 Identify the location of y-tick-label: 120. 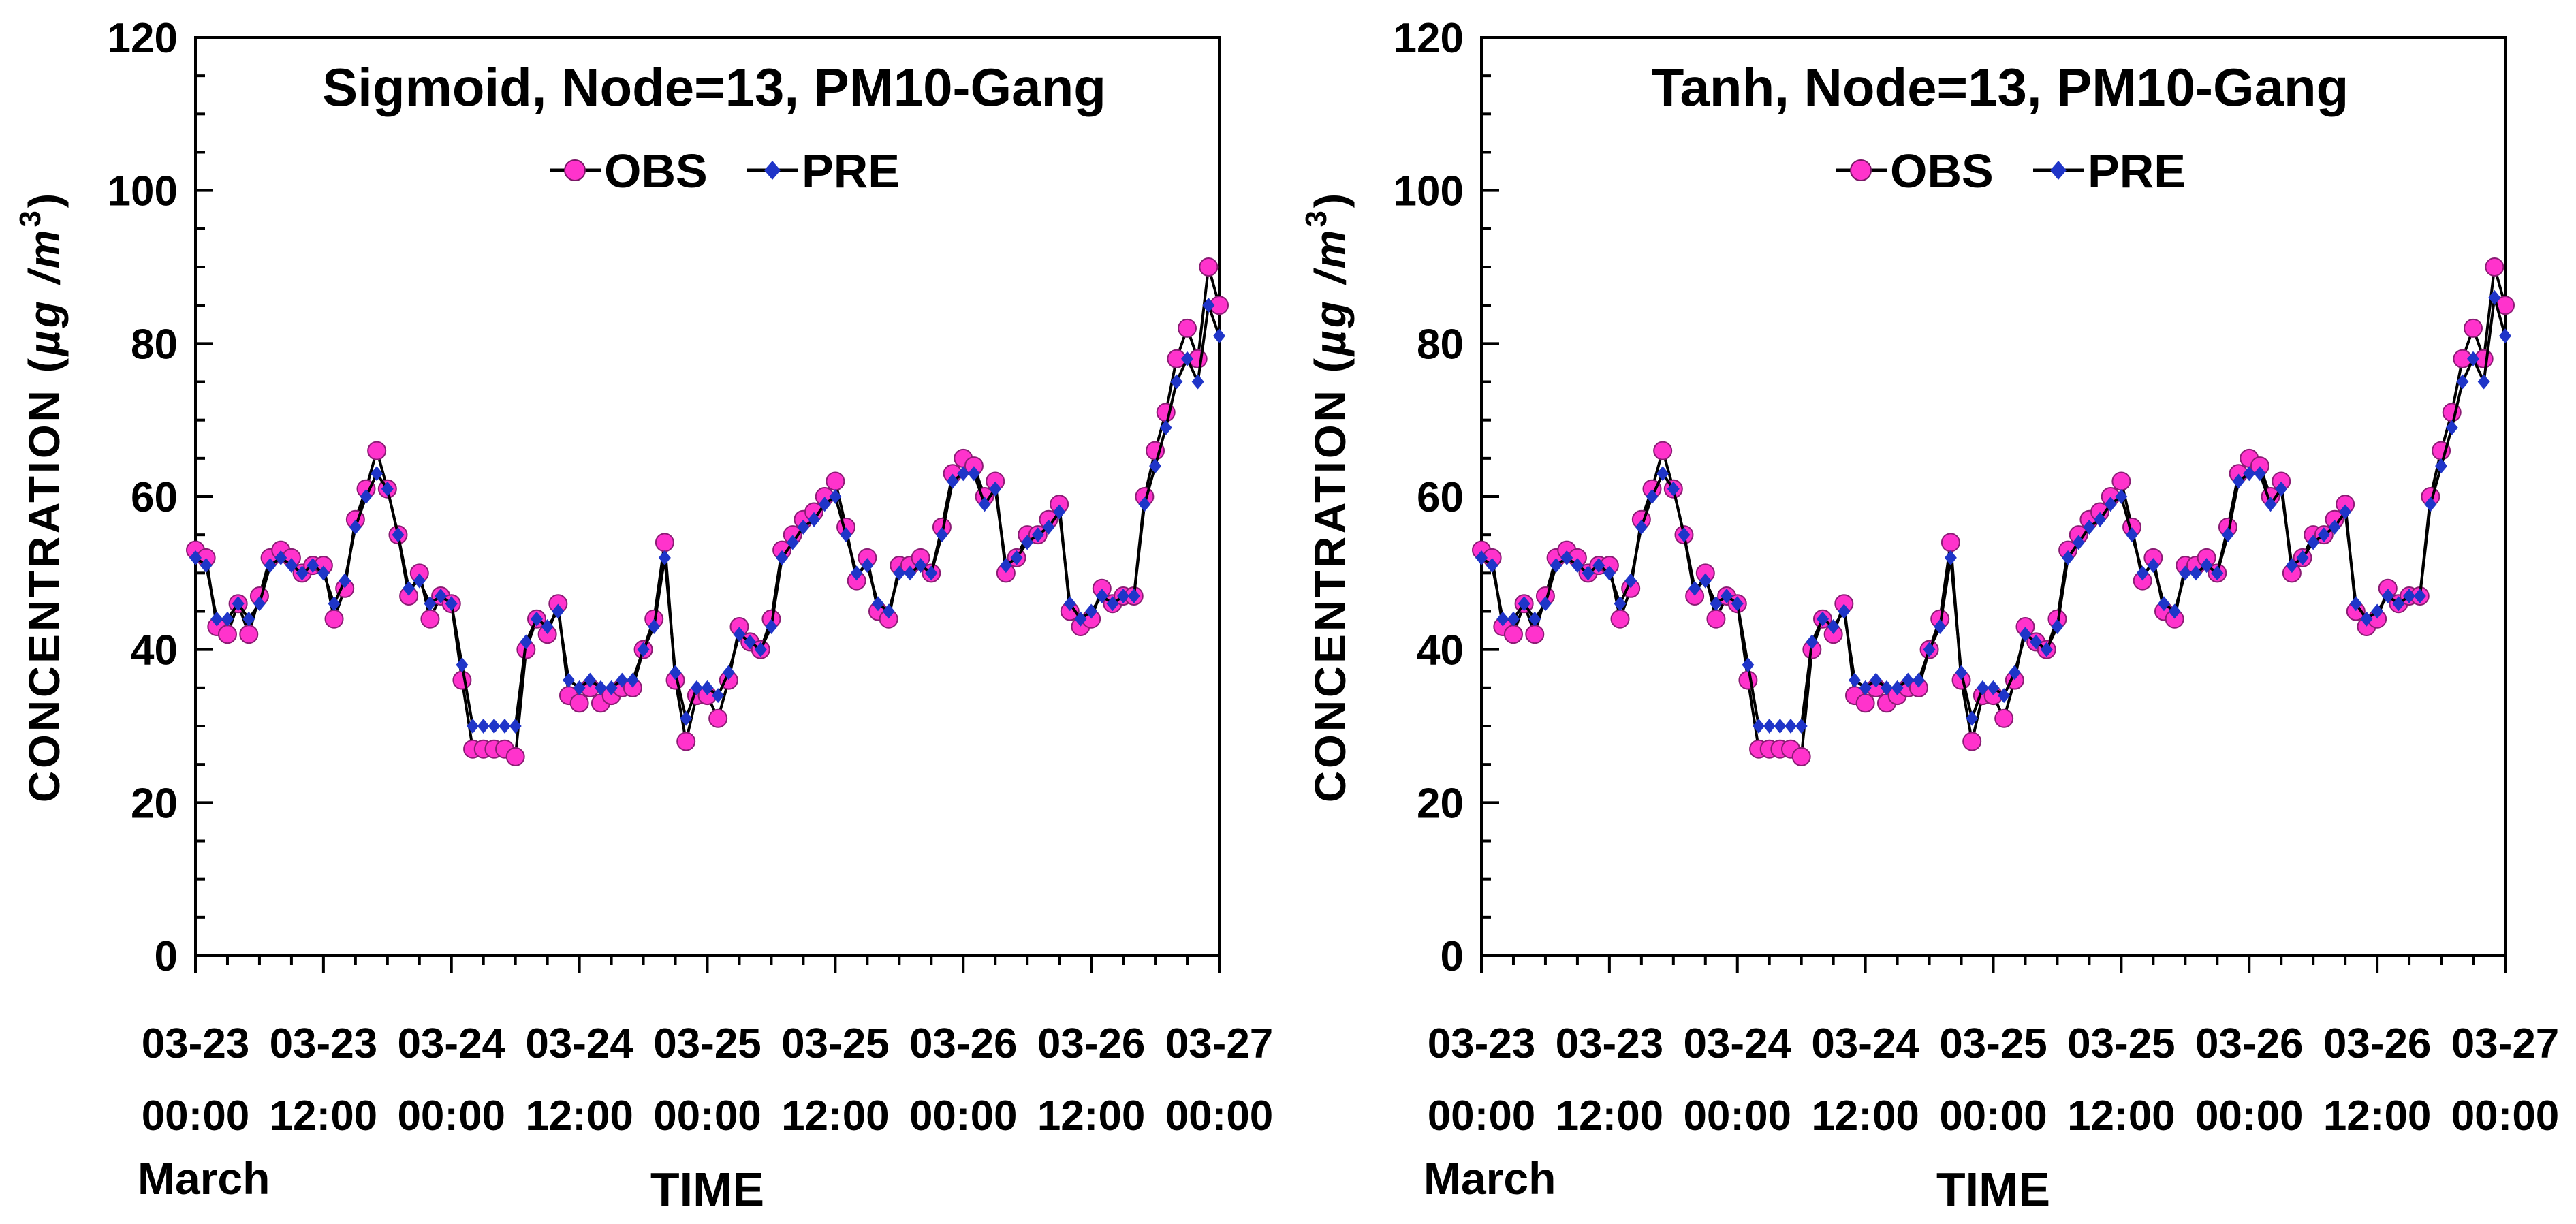
(143, 38).